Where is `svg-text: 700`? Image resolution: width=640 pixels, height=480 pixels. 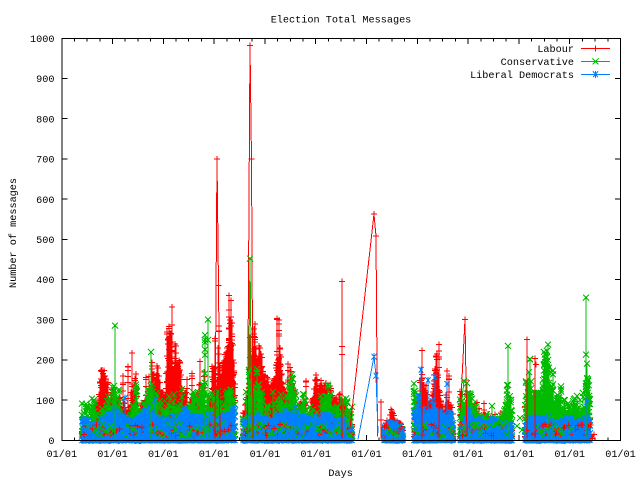 svg-text: 700 is located at coordinates (45, 161).